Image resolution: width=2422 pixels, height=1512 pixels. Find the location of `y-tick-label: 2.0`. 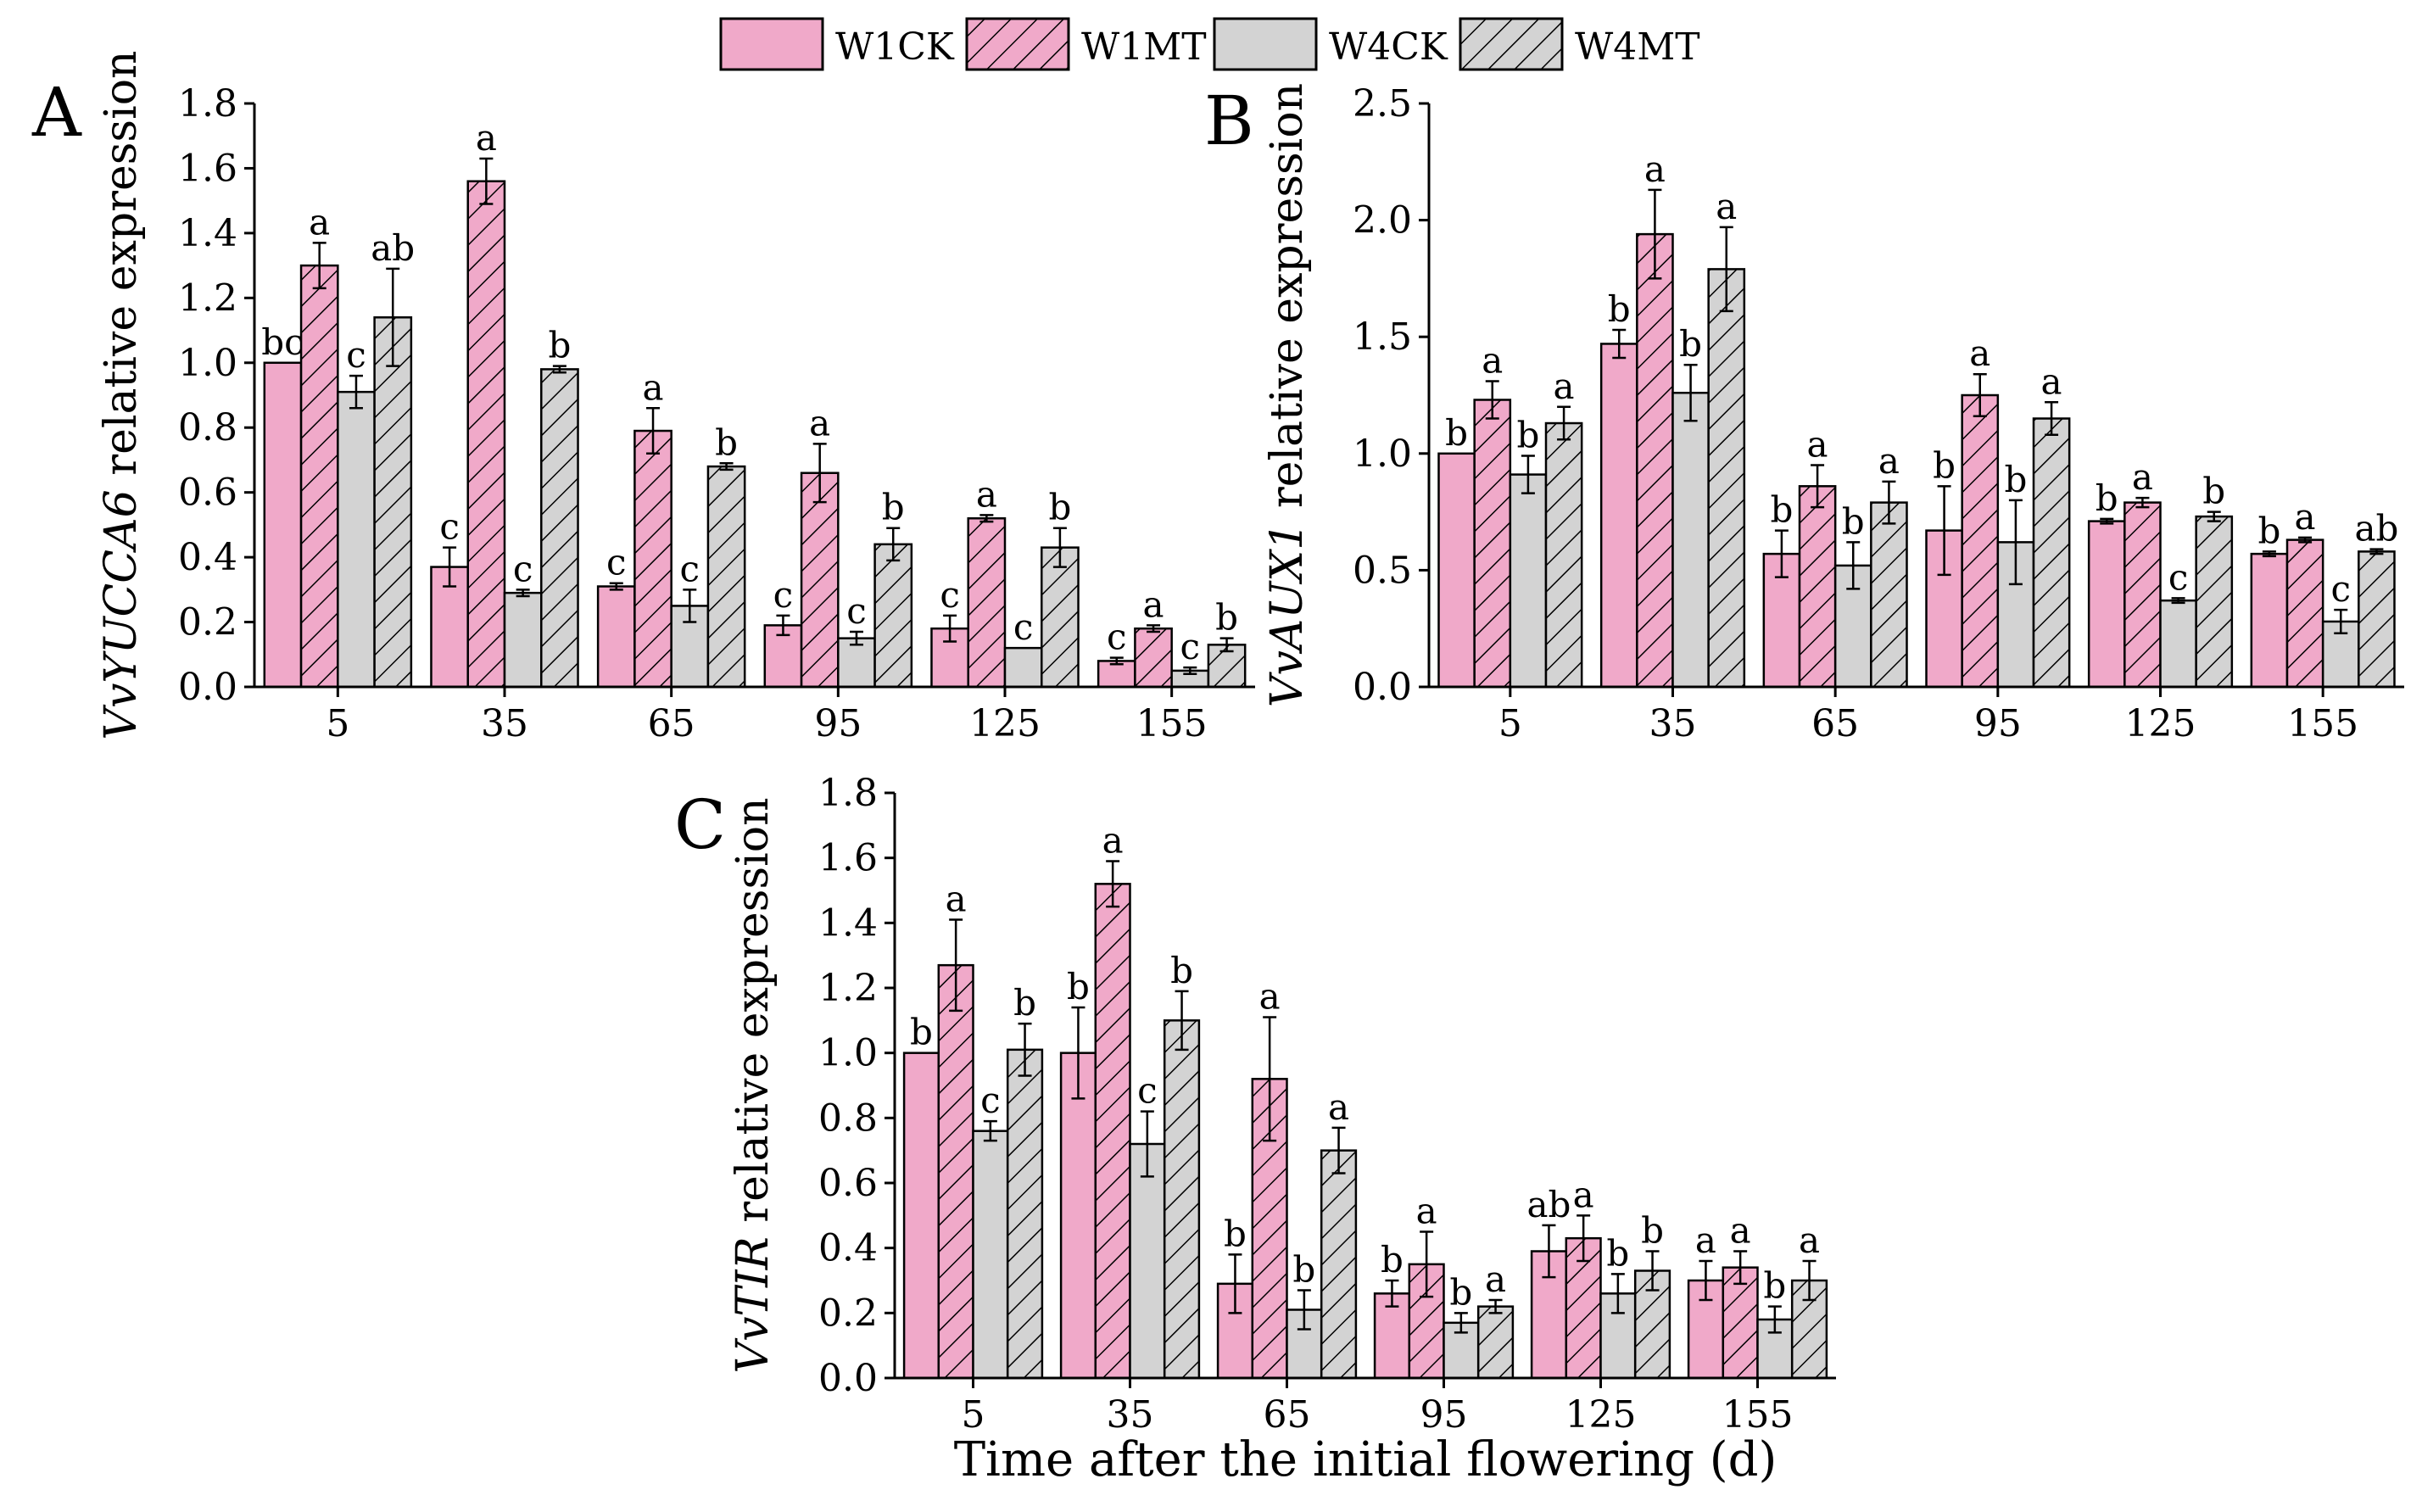

y-tick-label: 2.0 is located at coordinates (1383, 221).